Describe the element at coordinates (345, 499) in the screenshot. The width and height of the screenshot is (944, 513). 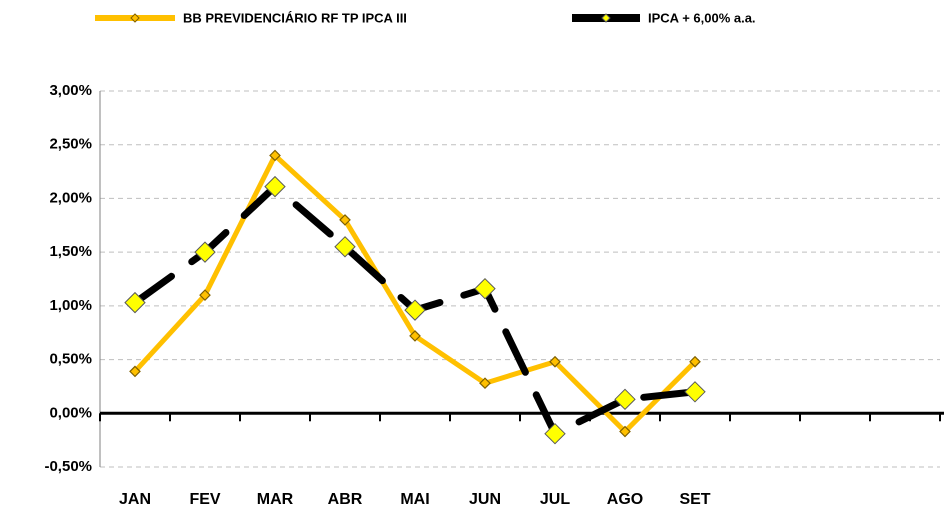
I see `x-tick-label: ABR` at that location.